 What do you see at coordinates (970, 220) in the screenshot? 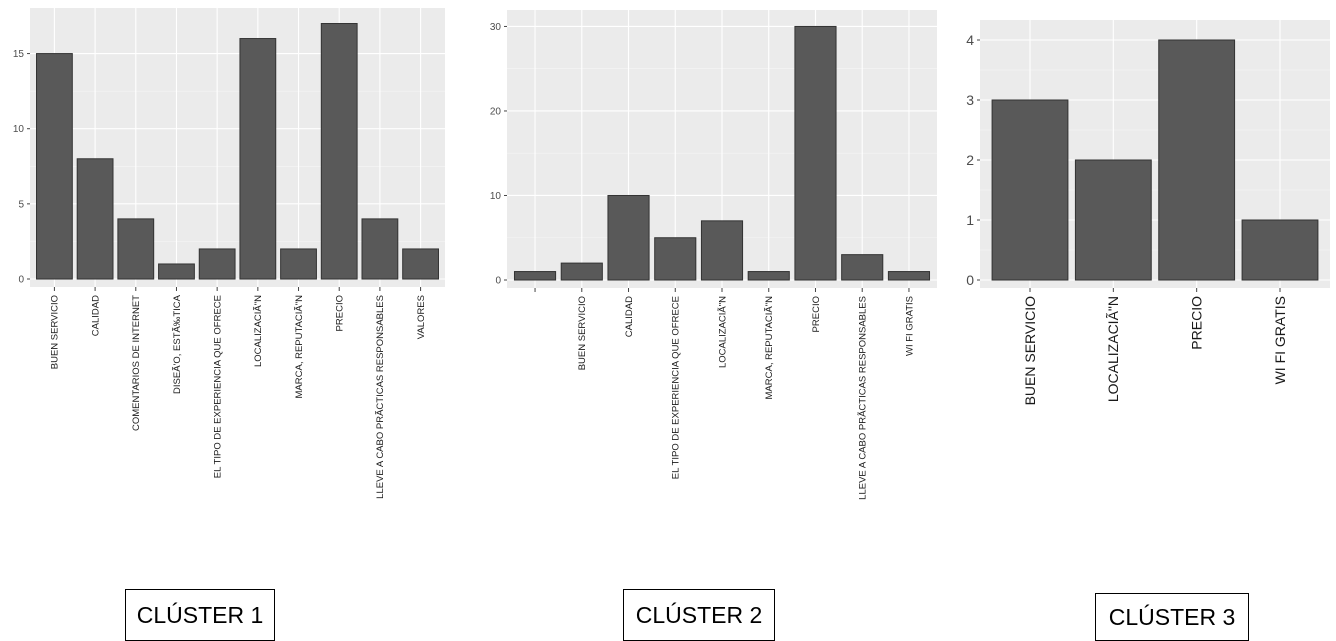
I see `y-tick-label: 1` at bounding box center [970, 220].